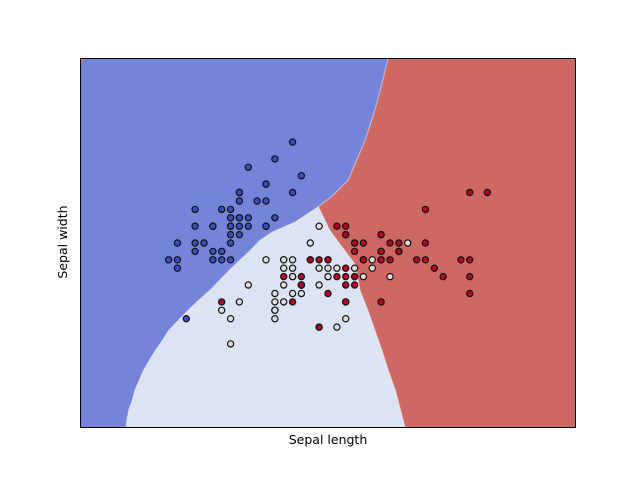  What do you see at coordinates (328, 439) in the screenshot?
I see `x-axis-label: Sepal length` at bounding box center [328, 439].